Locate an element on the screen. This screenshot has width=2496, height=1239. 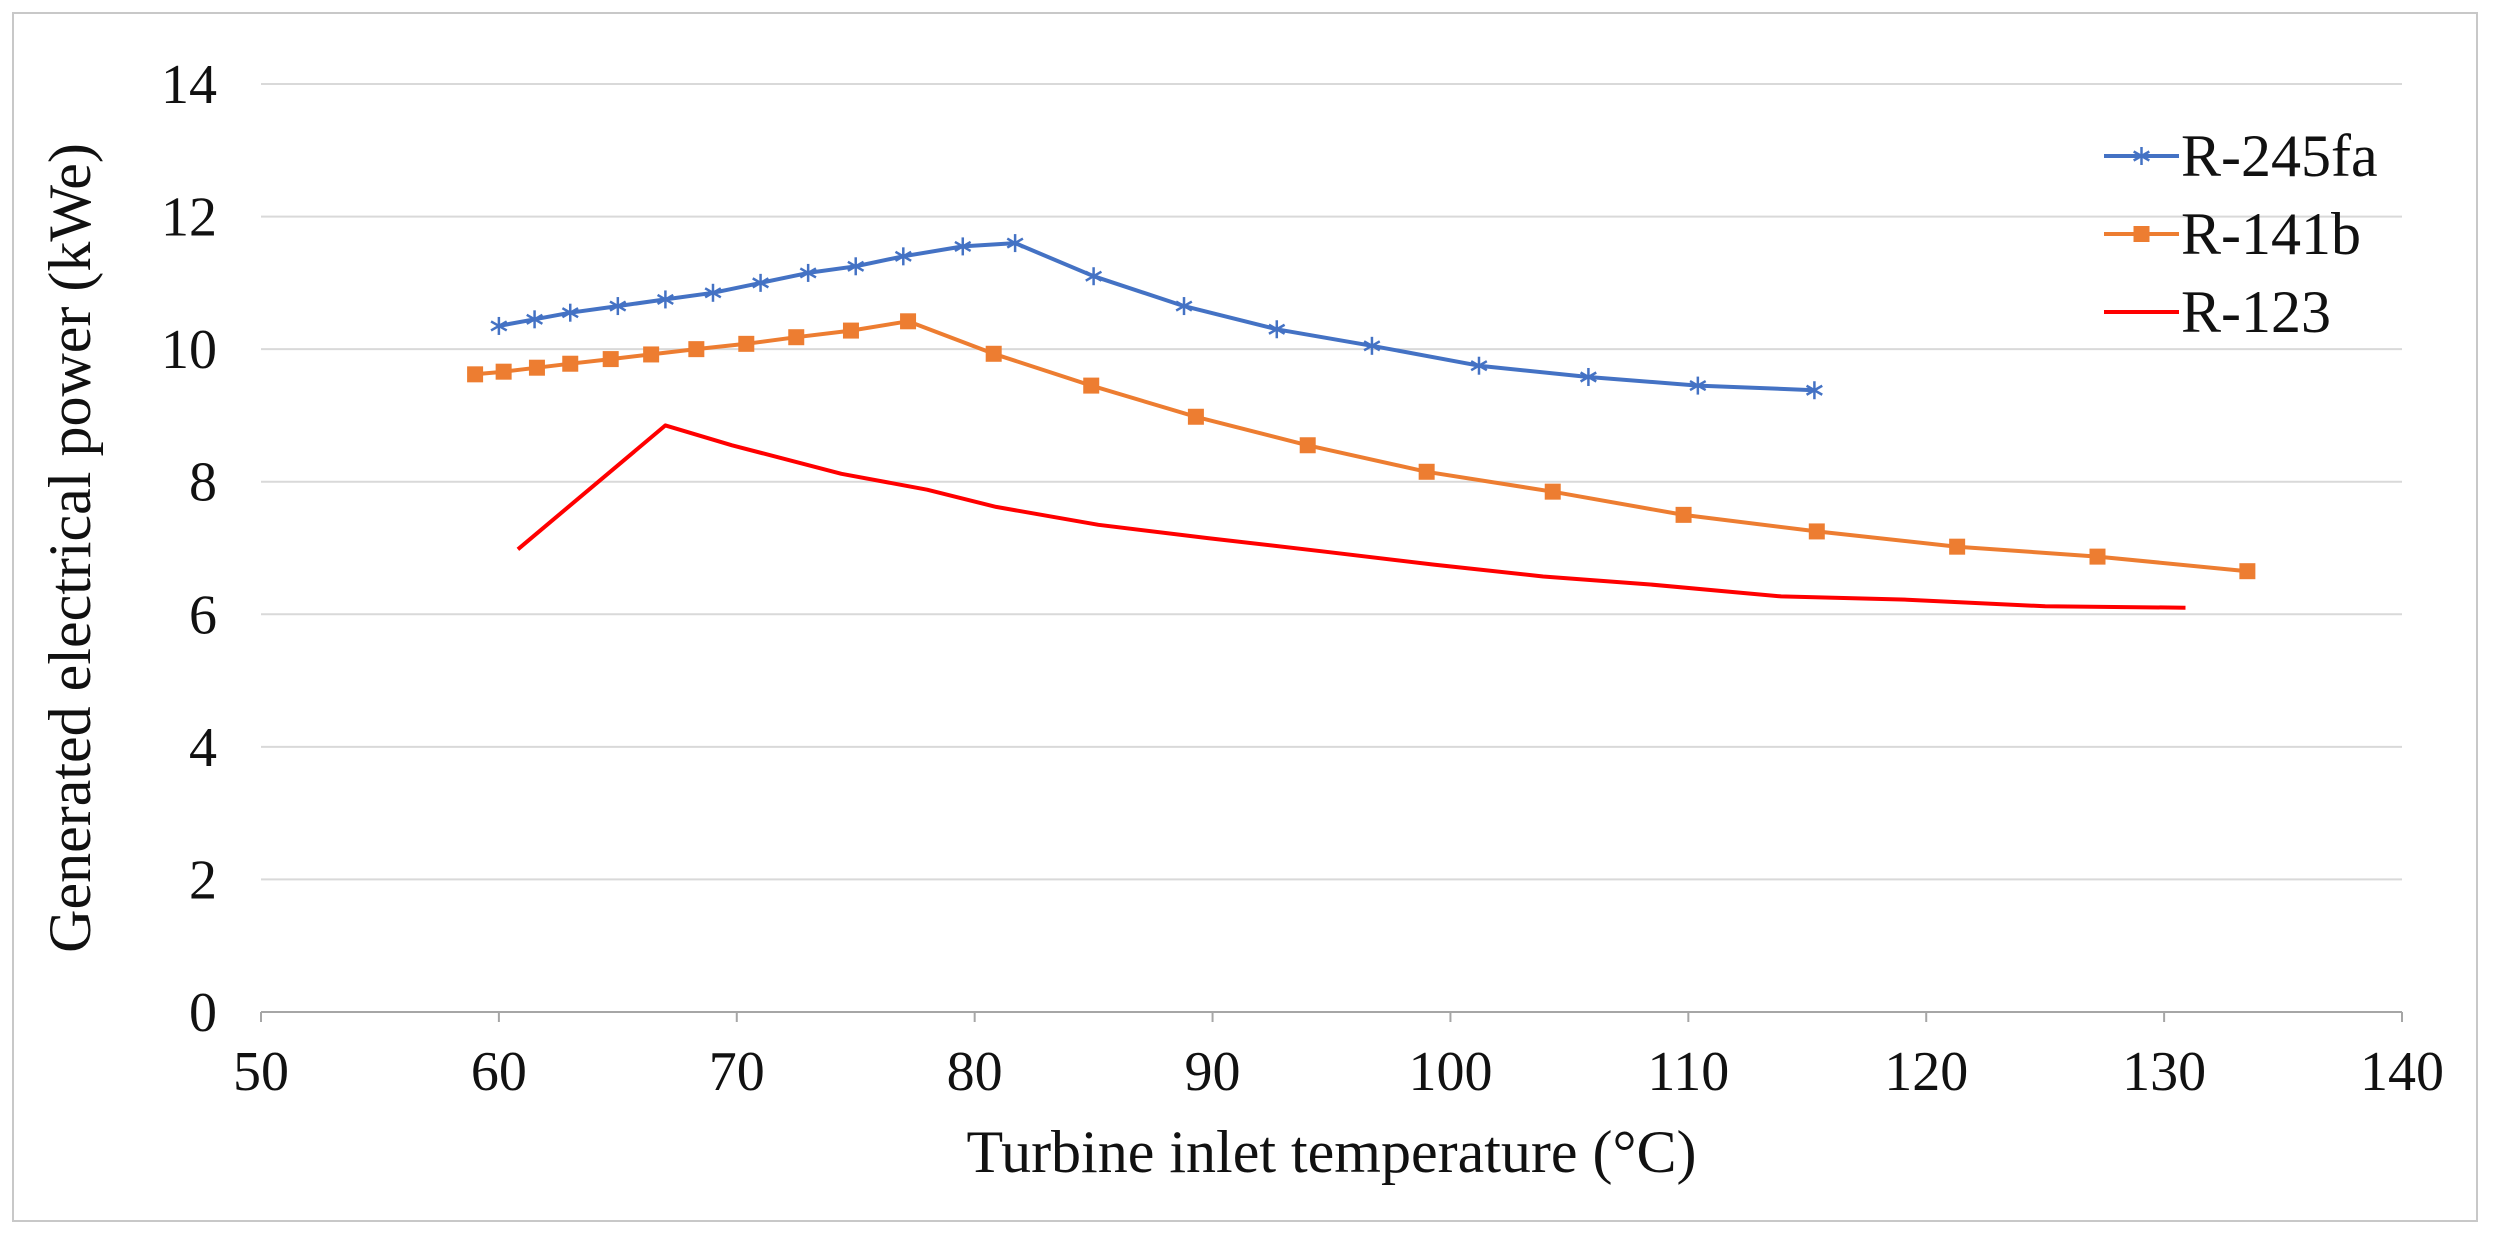
y-tick-label: 0 is located at coordinates (203, 1013).